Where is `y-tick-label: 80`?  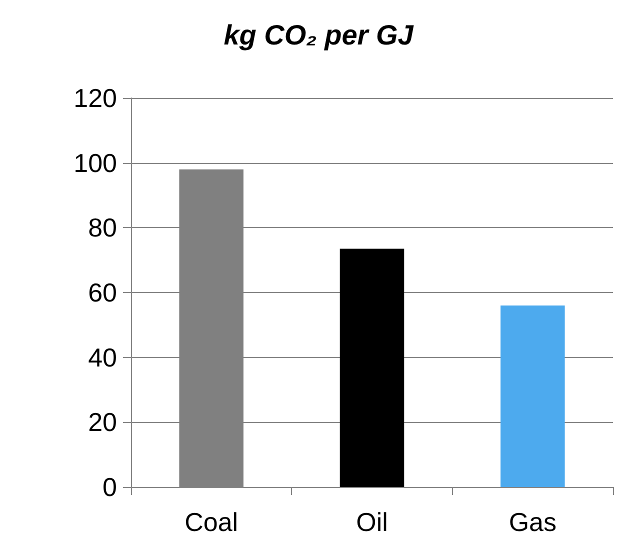 y-tick-label: 80 is located at coordinates (102, 227).